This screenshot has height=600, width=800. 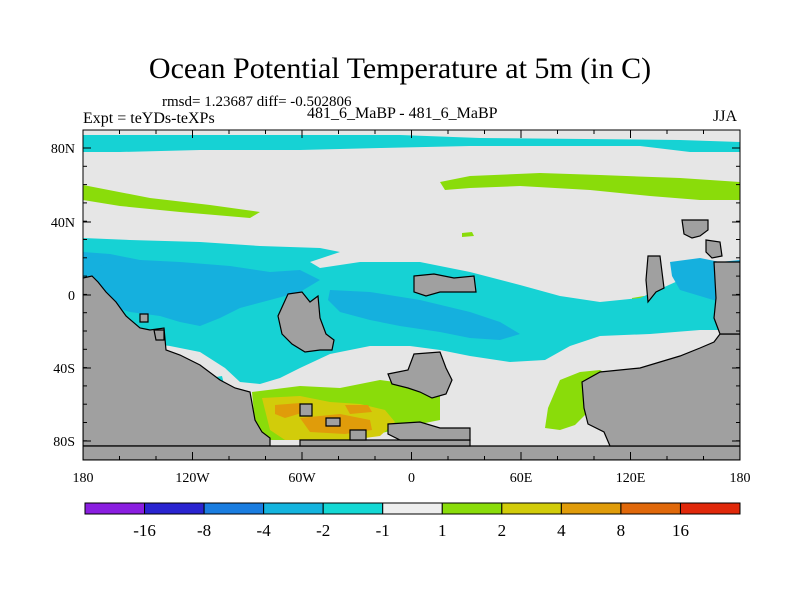 I want to click on cool-anomaly-central, so click(x=424, y=315).